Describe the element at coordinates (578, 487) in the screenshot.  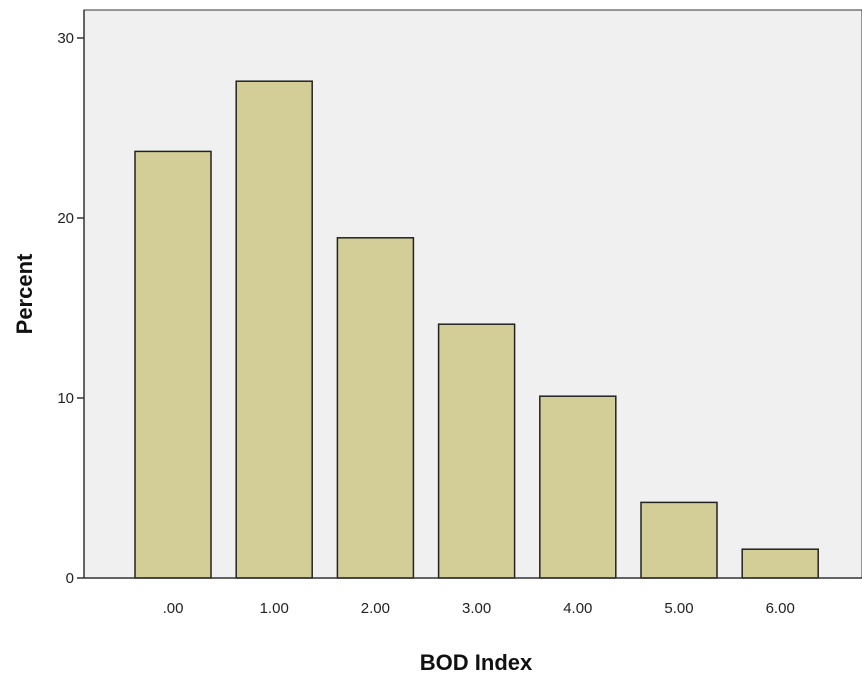
I see `bar-4.00` at that location.